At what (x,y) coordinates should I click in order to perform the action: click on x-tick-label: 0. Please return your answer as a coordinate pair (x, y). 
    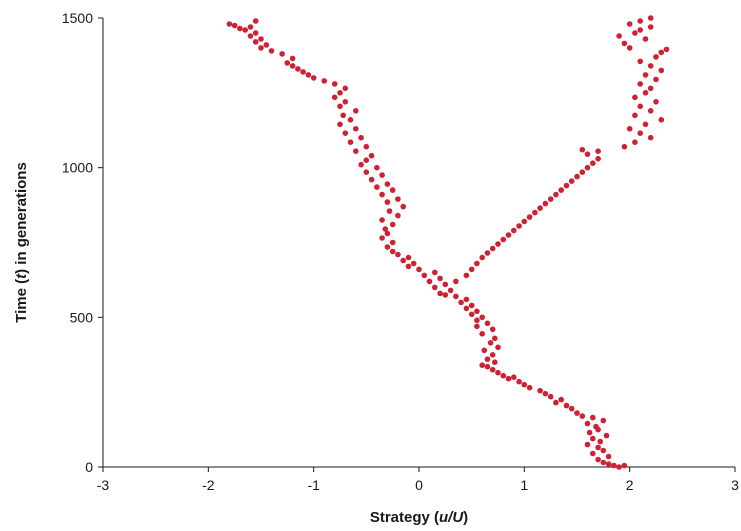
    Looking at the image, I should click on (419, 485).